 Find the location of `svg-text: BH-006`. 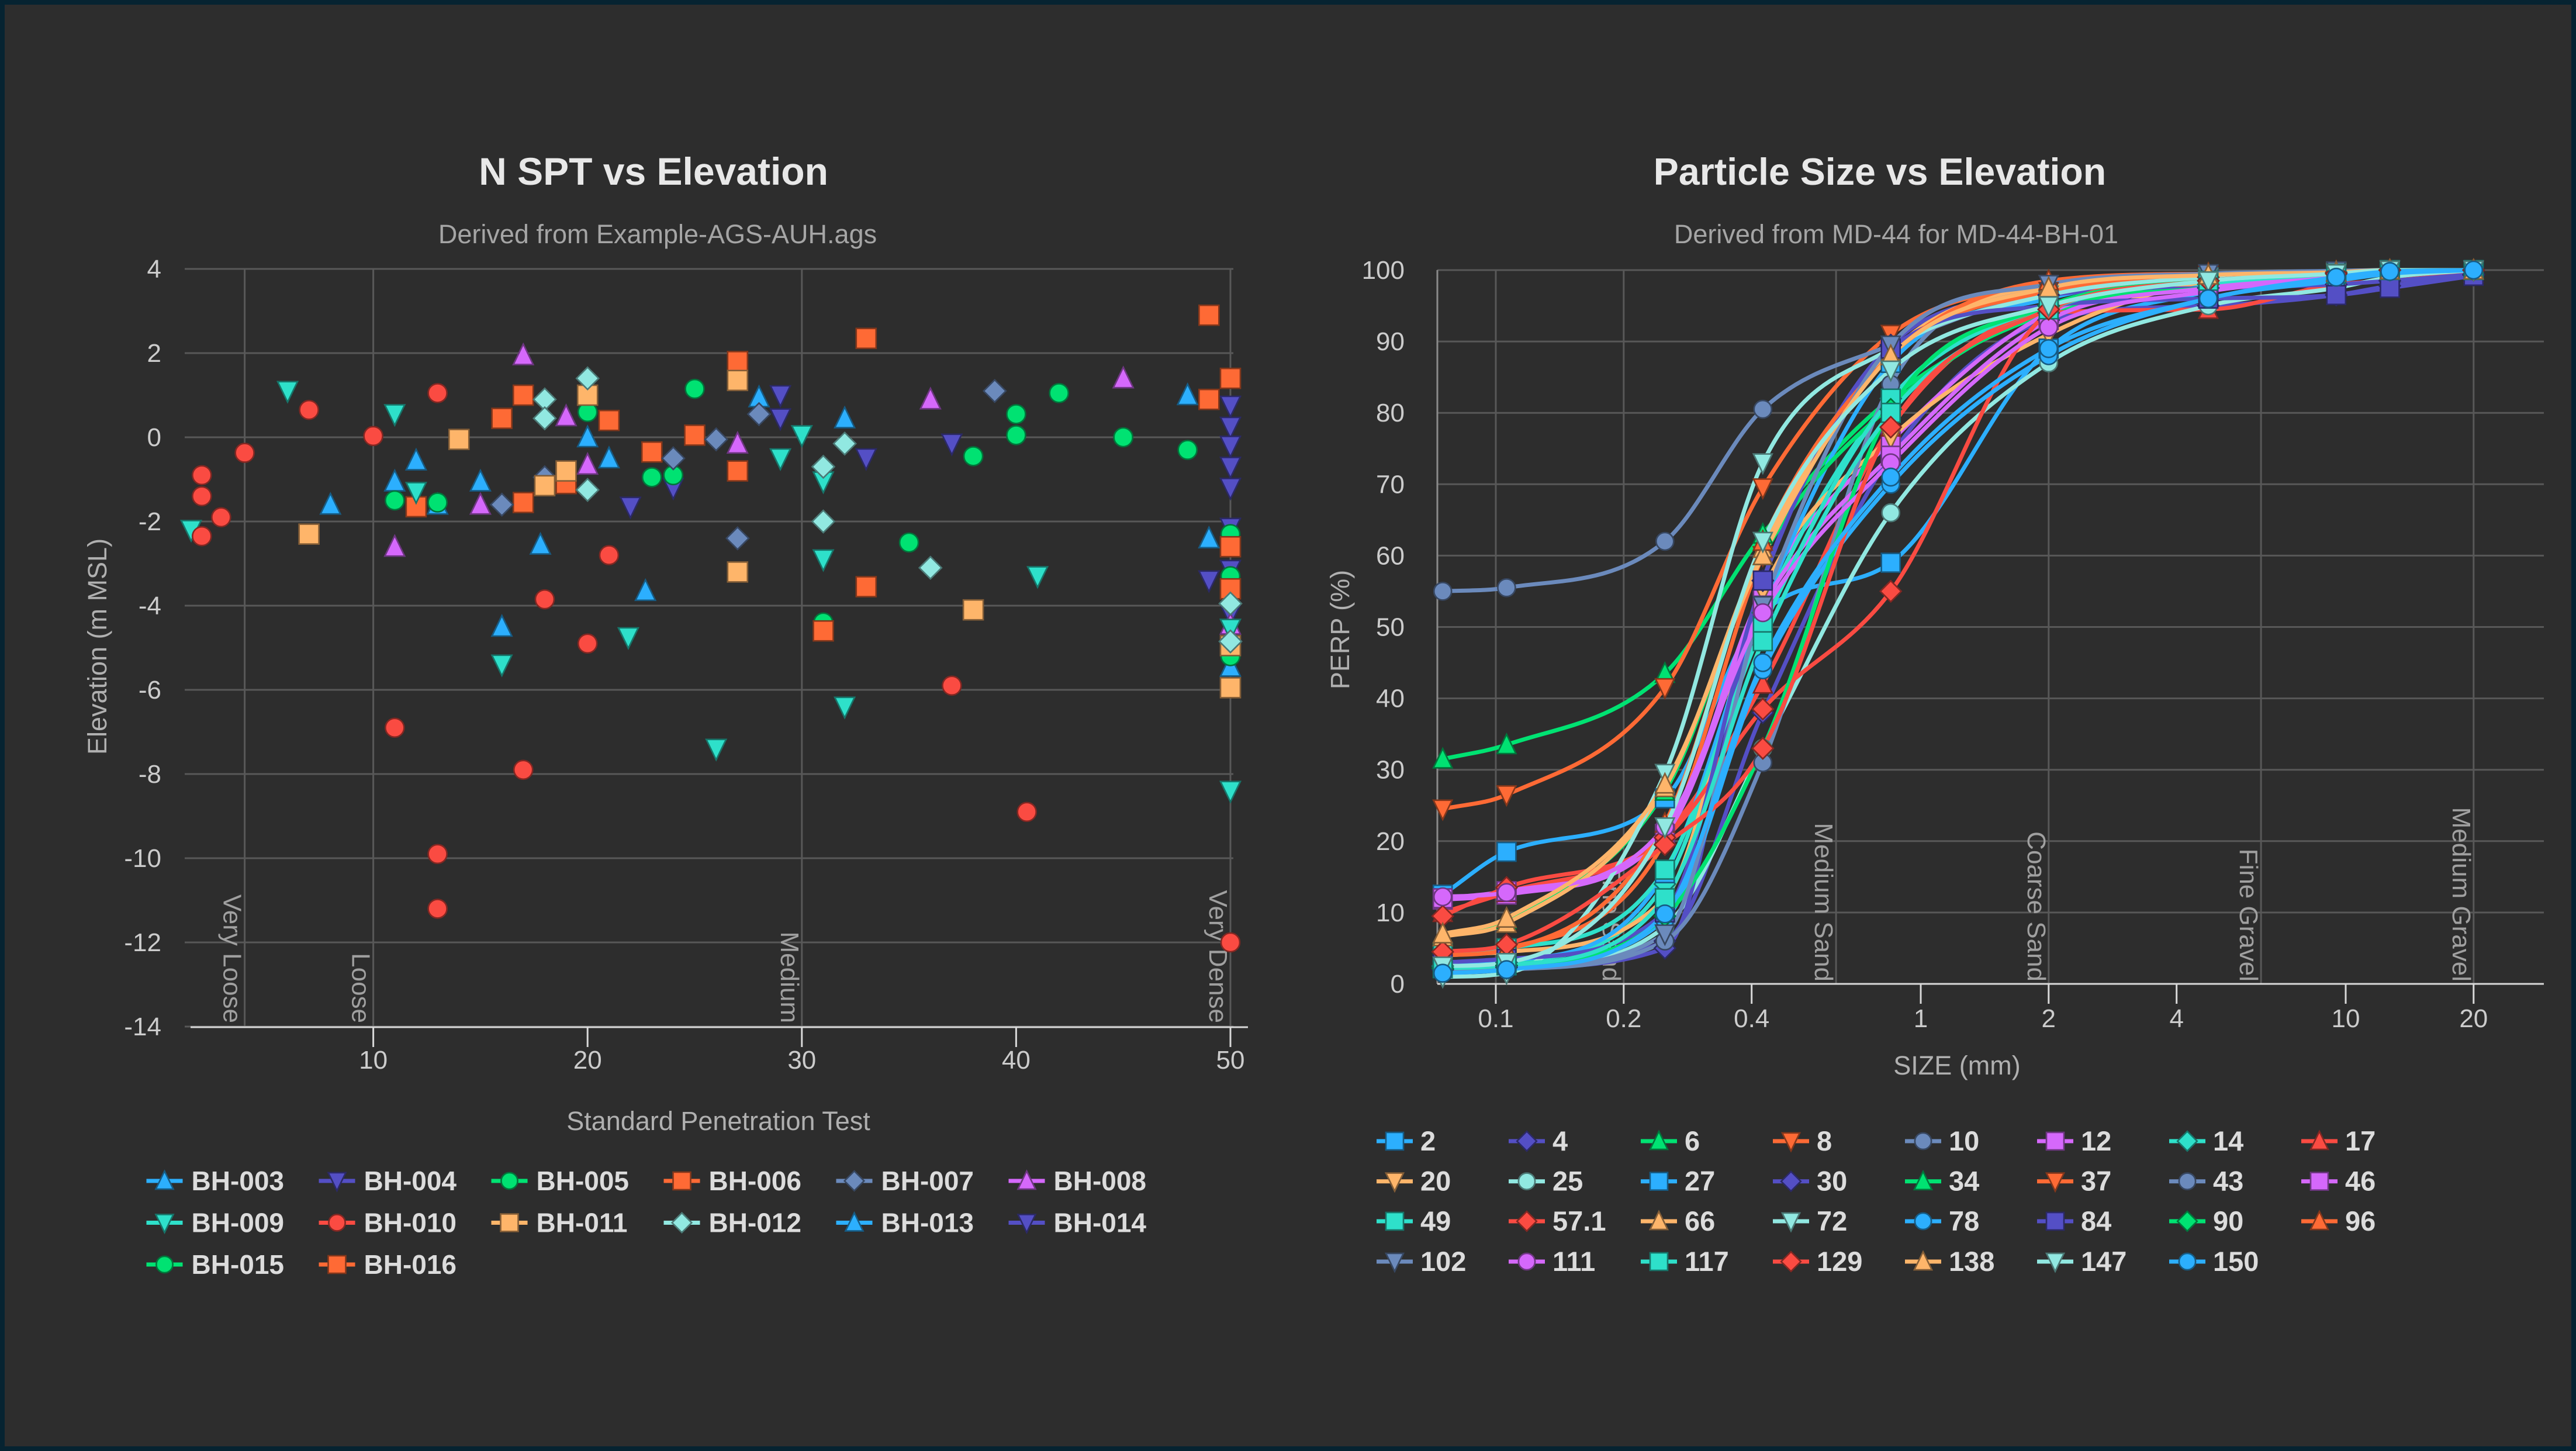

svg-text: BH-006 is located at coordinates (755, 1181).